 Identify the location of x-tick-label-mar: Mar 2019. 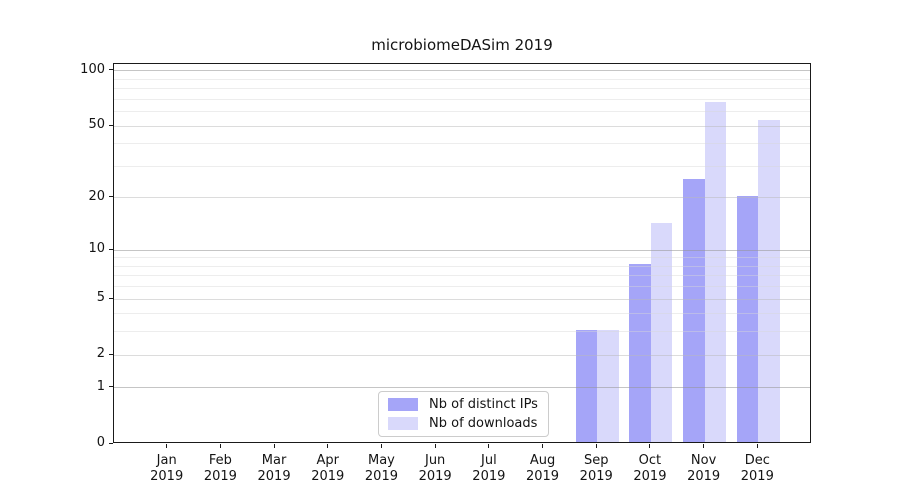
(274, 468).